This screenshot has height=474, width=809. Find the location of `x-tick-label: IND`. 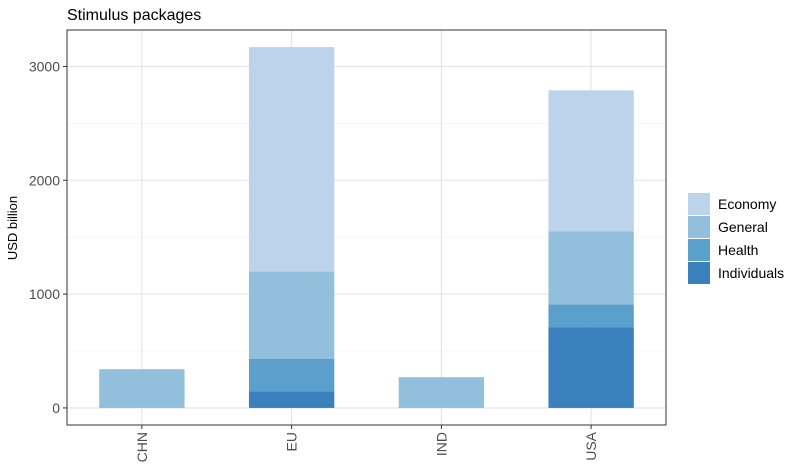

x-tick-label: IND is located at coordinates (441, 444).